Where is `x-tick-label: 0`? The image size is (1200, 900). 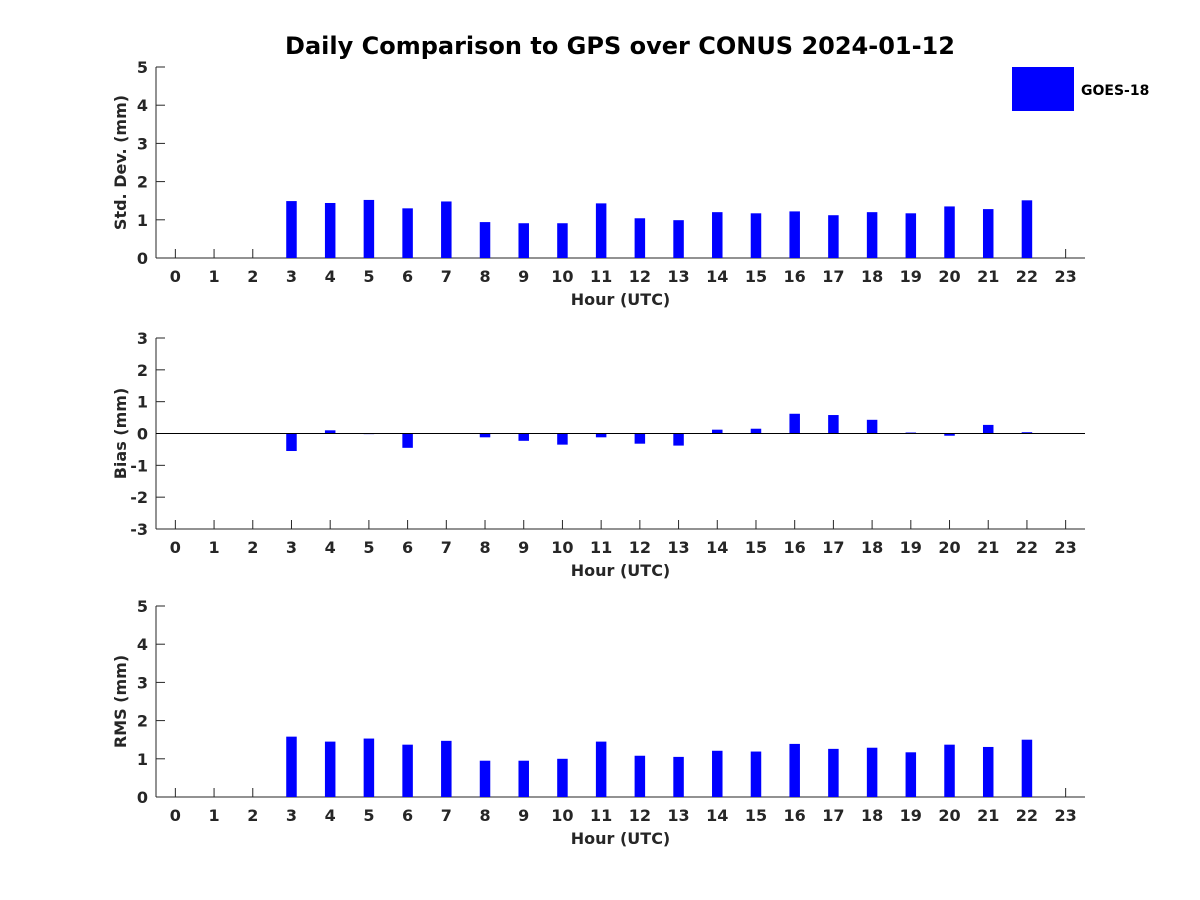 x-tick-label: 0 is located at coordinates (175, 815).